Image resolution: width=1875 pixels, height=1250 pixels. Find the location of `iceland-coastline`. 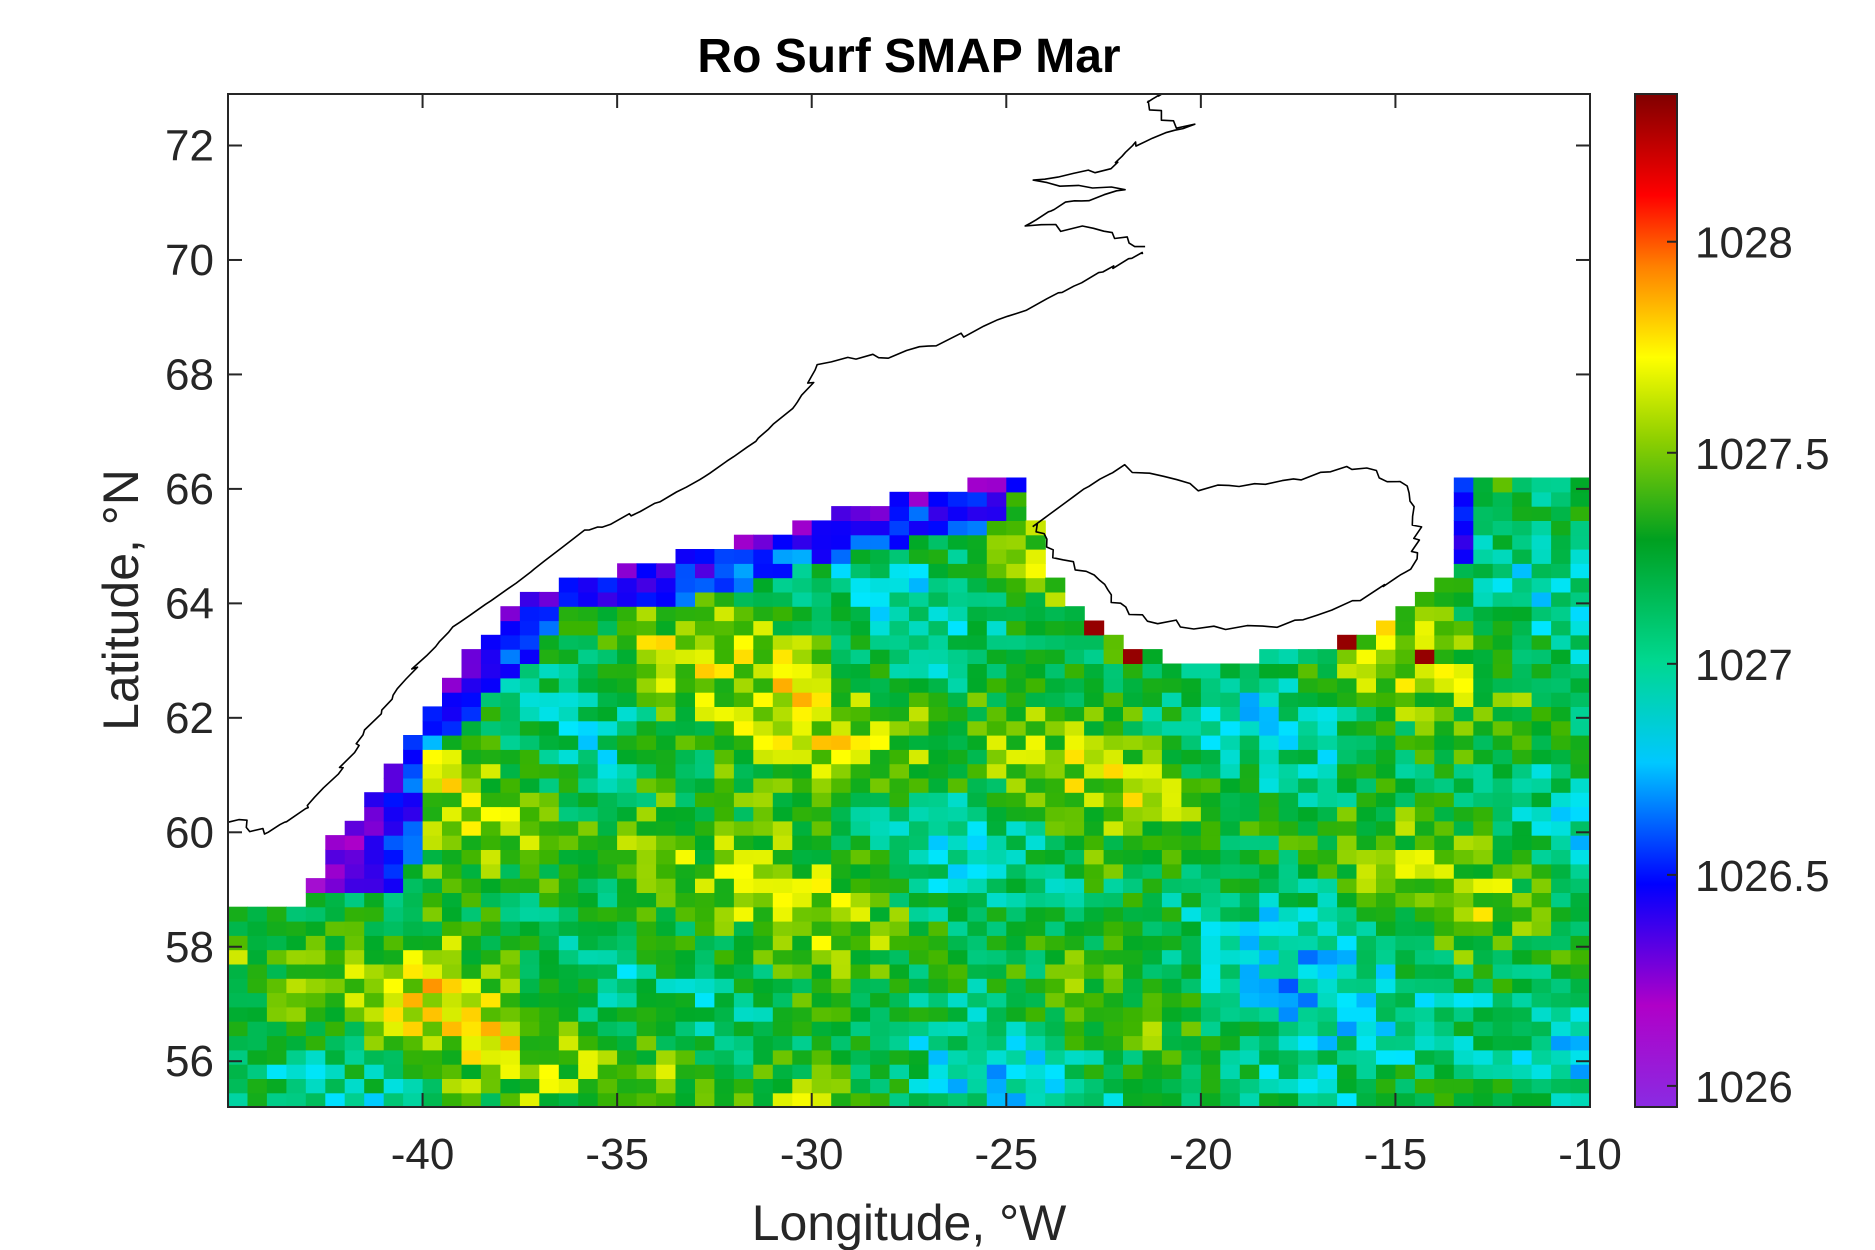

iceland-coastline is located at coordinates (1227, 547).